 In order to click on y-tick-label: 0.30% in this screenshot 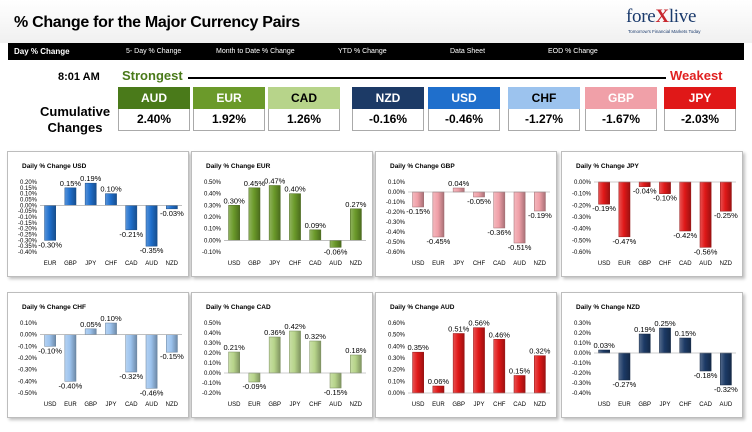, I will do `click(213, 206)`.